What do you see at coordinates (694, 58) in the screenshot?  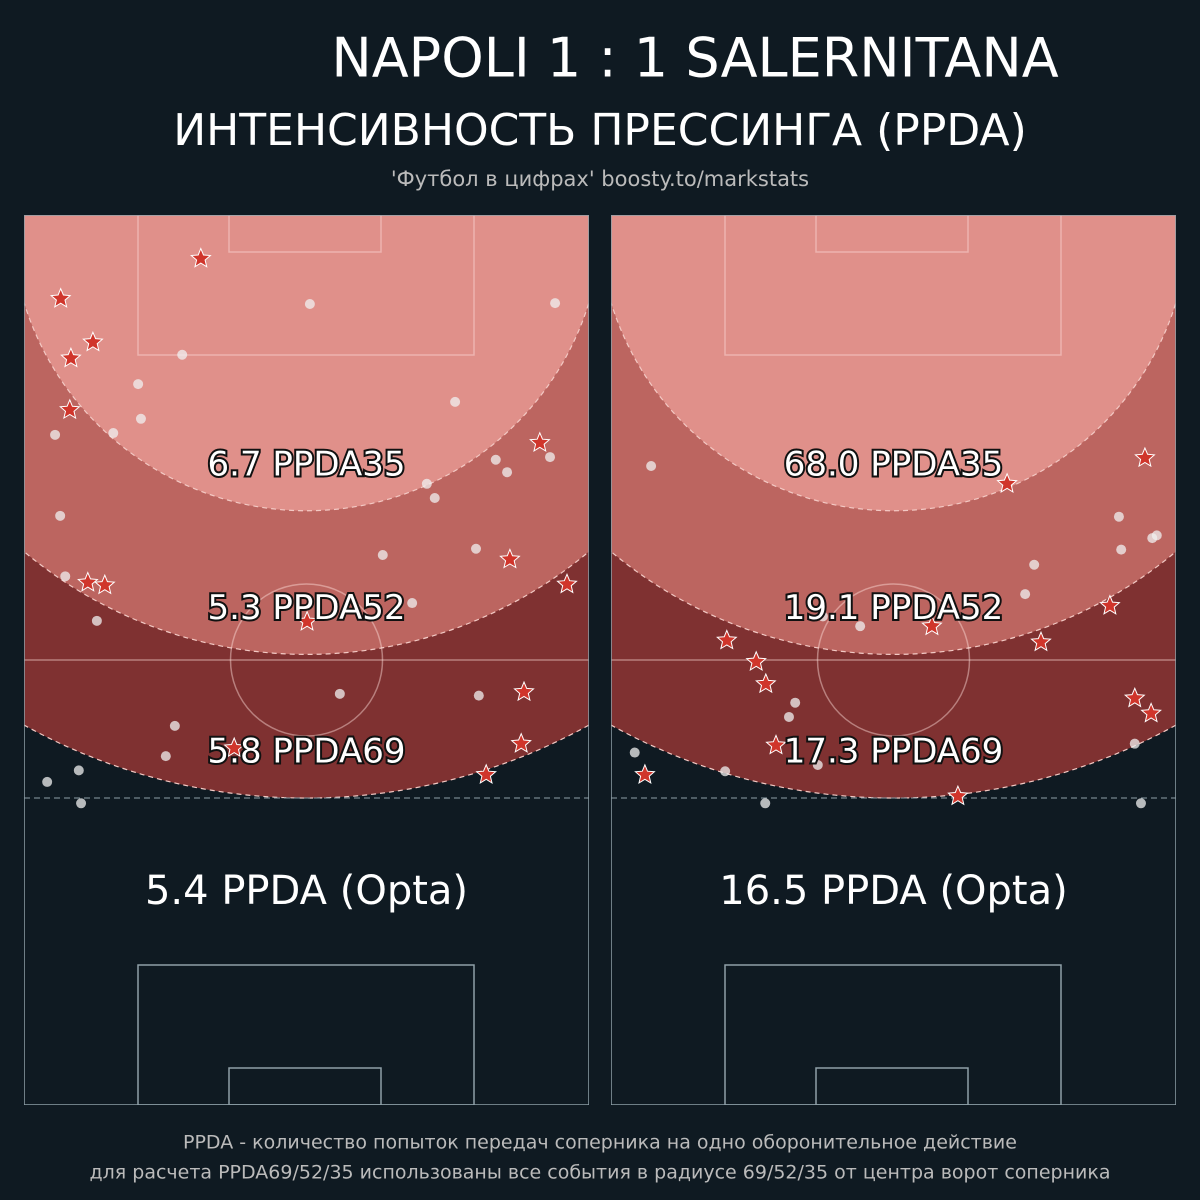 I see `title: NAPOLI 1 : 1 SALERNITANA` at bounding box center [694, 58].